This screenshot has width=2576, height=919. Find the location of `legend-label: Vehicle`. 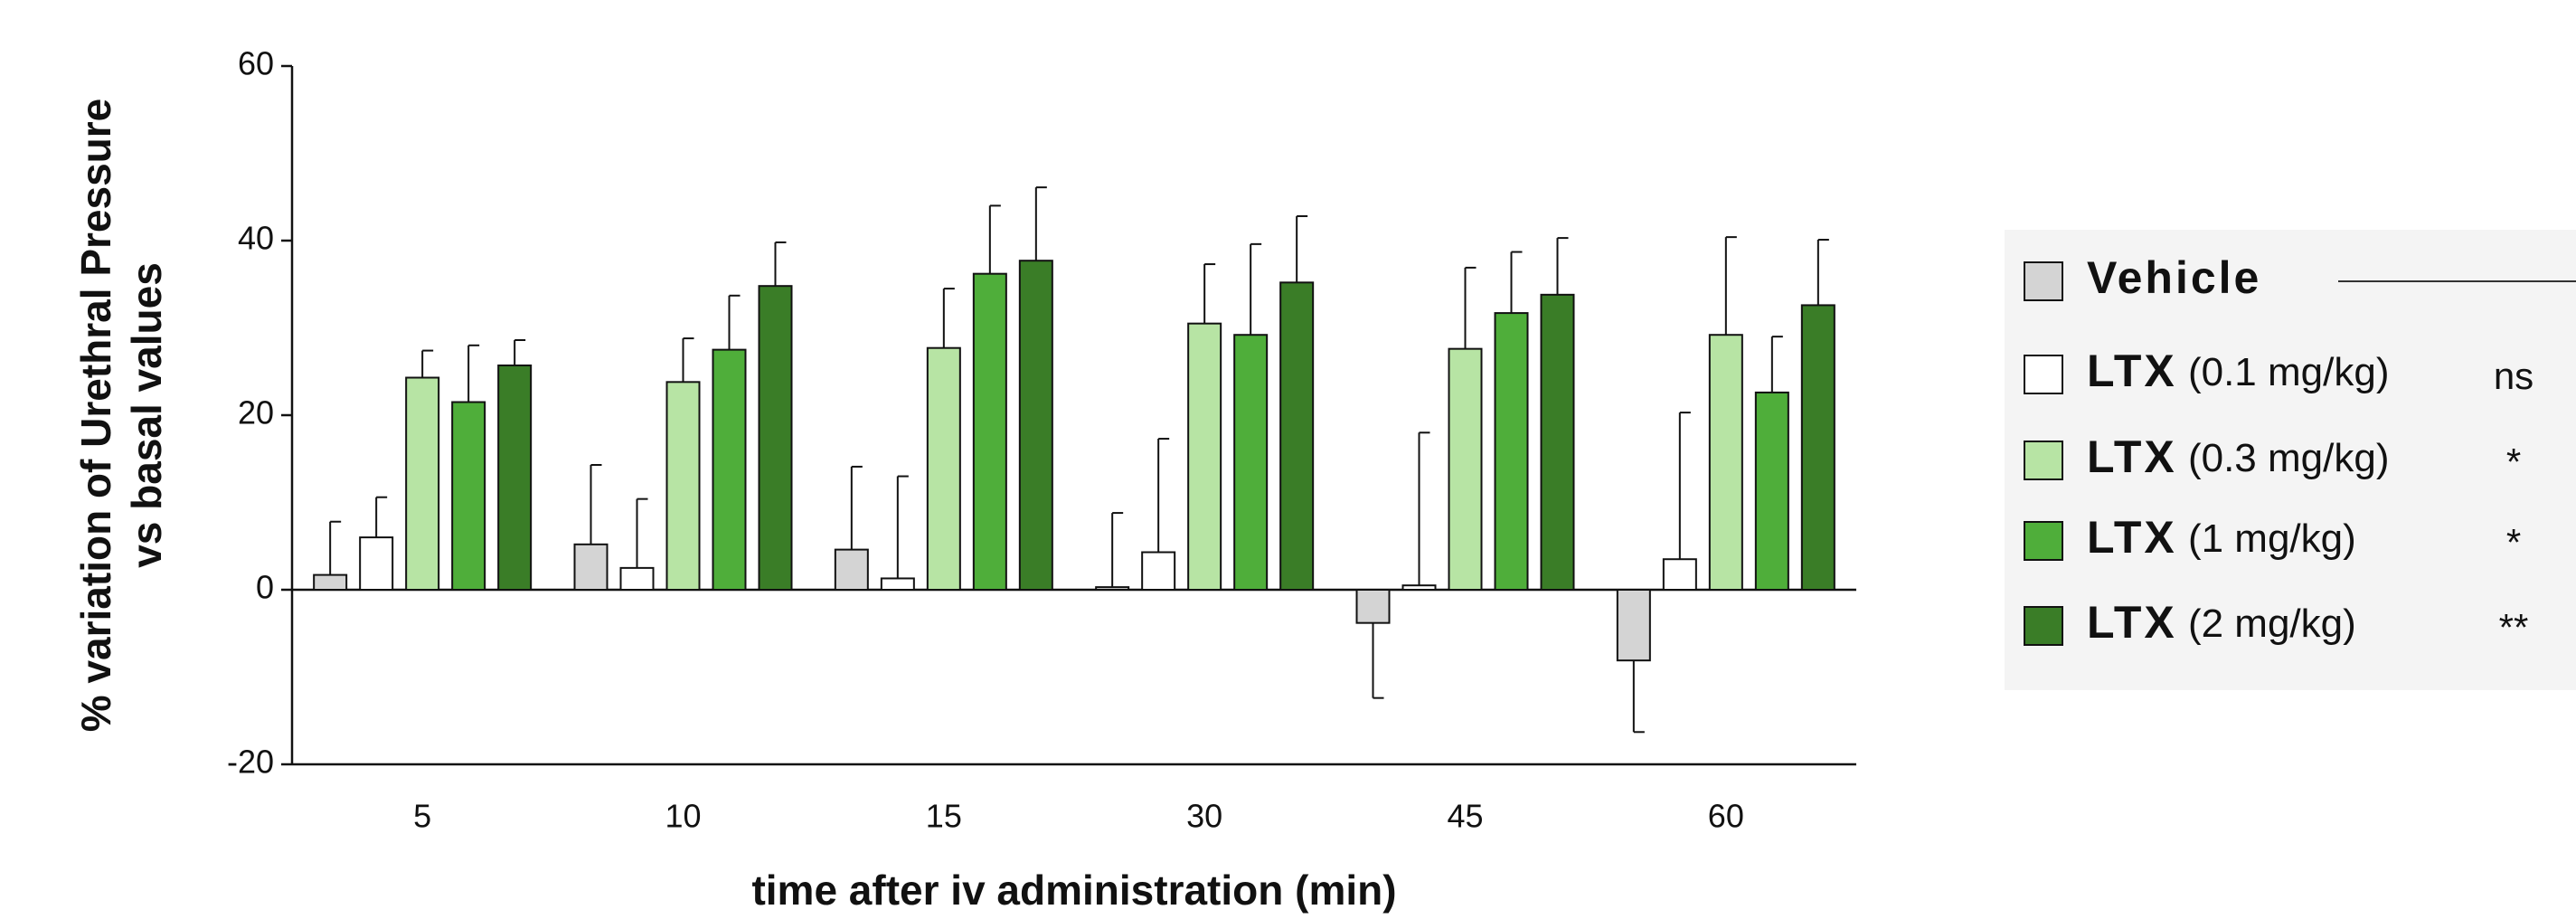

legend-label: Vehicle is located at coordinates (2174, 277).